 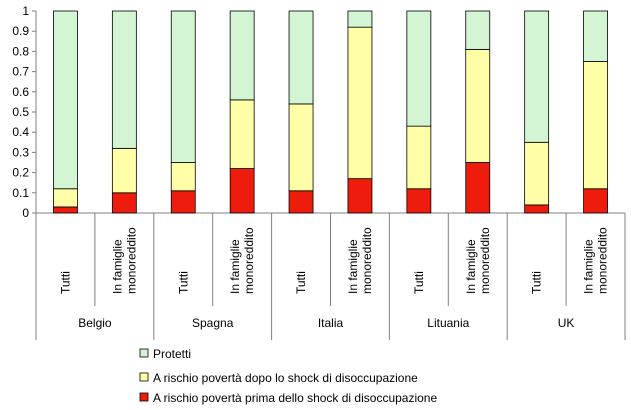 What do you see at coordinates (25, 11) in the screenshot?
I see `y-tick-label: 1` at bounding box center [25, 11].